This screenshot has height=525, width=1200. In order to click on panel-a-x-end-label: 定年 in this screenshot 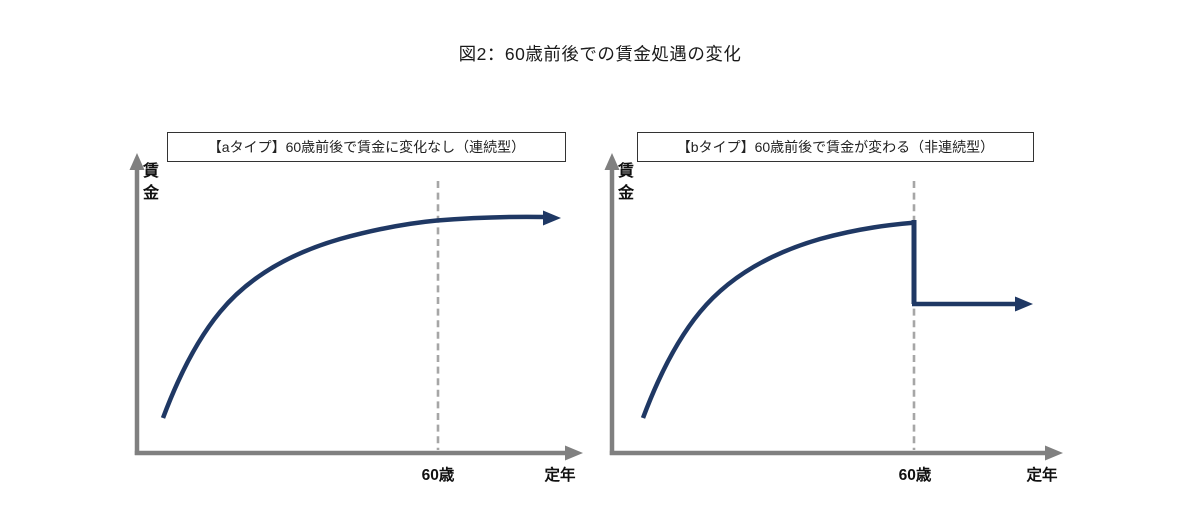, I will do `click(560, 475)`.